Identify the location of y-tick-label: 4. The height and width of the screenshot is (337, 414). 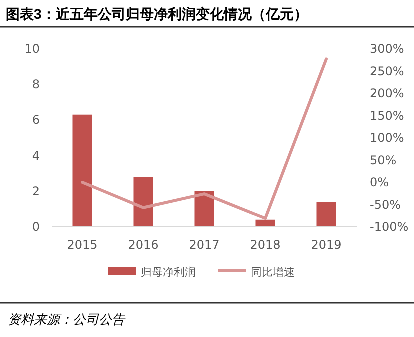
(36, 155).